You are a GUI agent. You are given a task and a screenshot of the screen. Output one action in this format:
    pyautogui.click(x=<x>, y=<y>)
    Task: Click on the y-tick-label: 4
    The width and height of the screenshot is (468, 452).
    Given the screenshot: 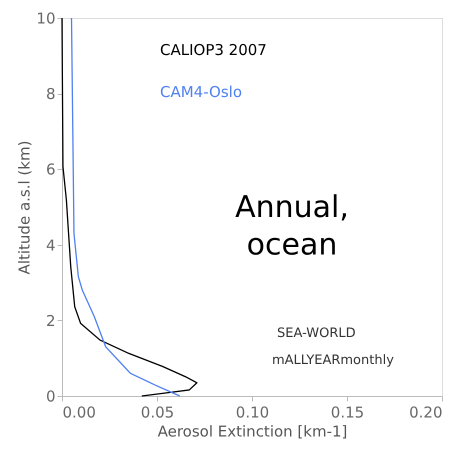 What is the action you would take?
    pyautogui.click(x=51, y=245)
    